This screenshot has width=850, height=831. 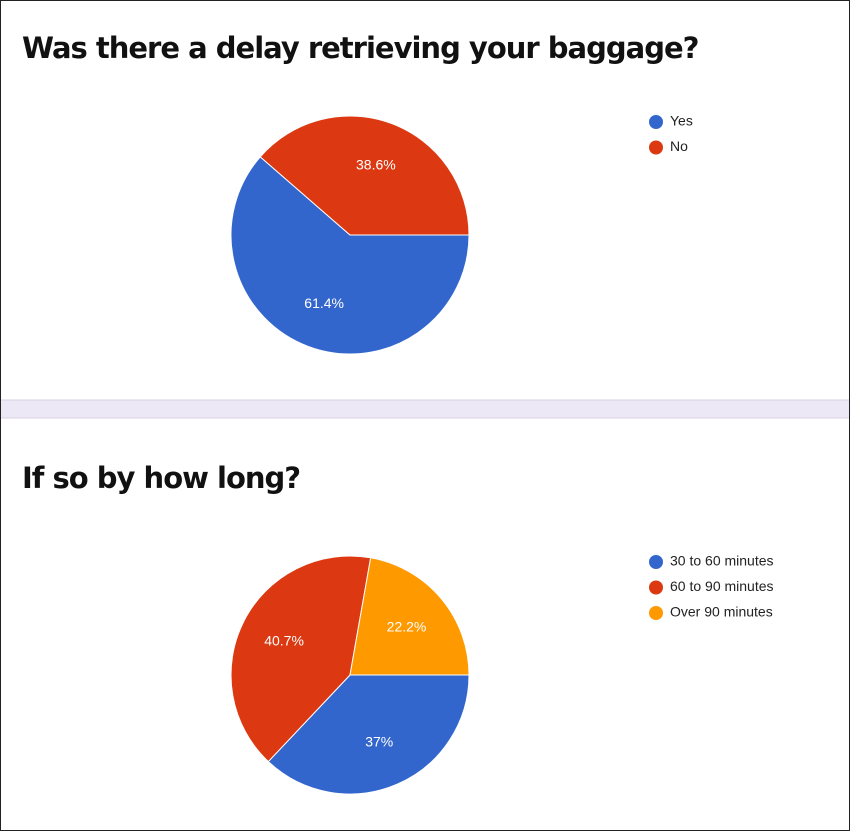 What do you see at coordinates (425, 409) in the screenshot?
I see `divider` at bounding box center [425, 409].